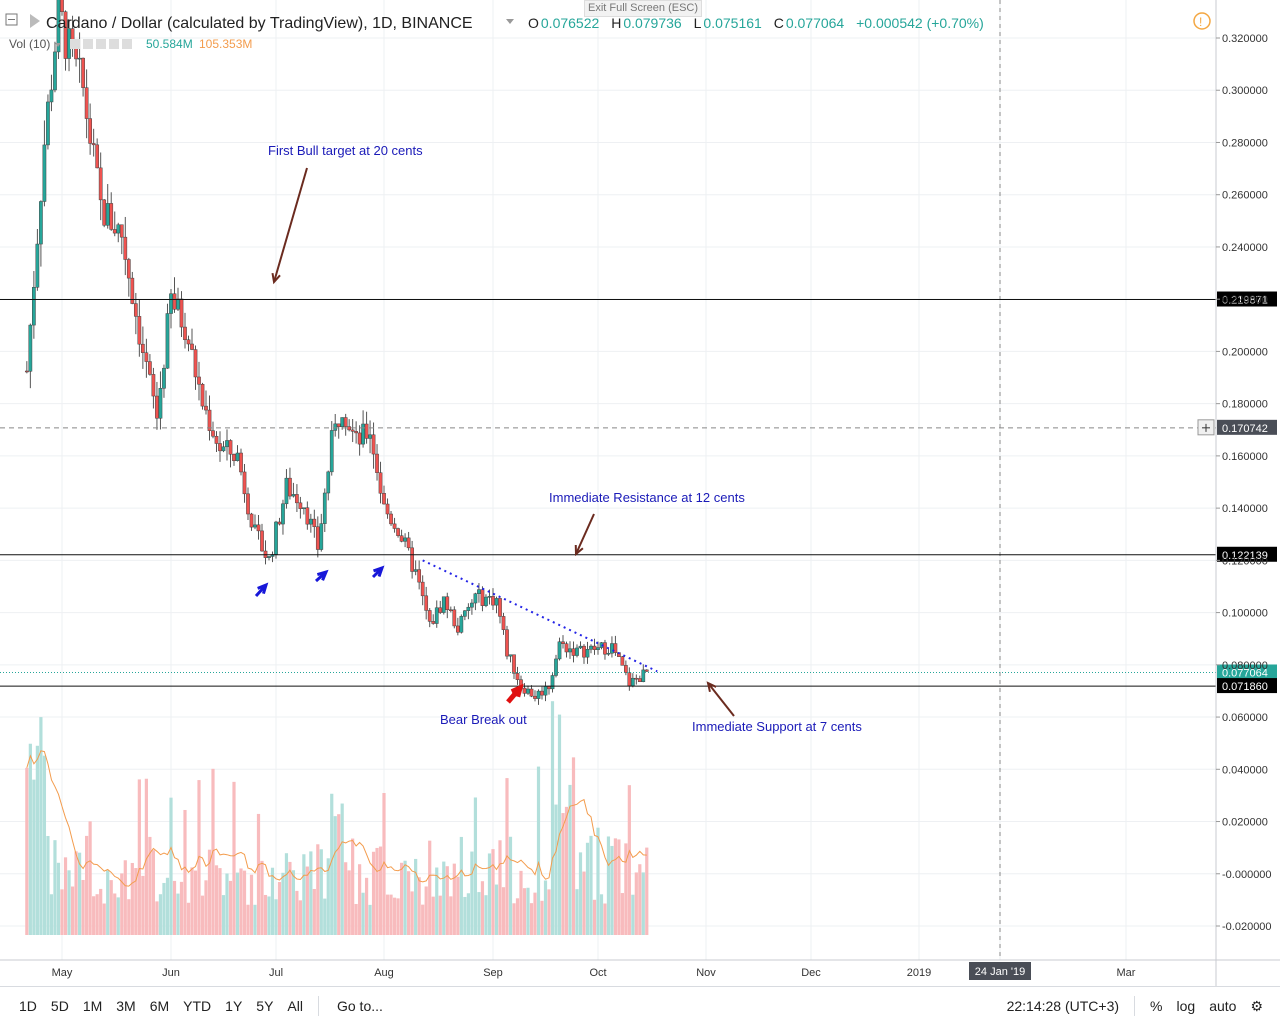 The width and height of the screenshot is (1280, 1025). Describe the element at coordinates (1245, 39) in the screenshot. I see `price-tick-label: 0.320000` at that location.